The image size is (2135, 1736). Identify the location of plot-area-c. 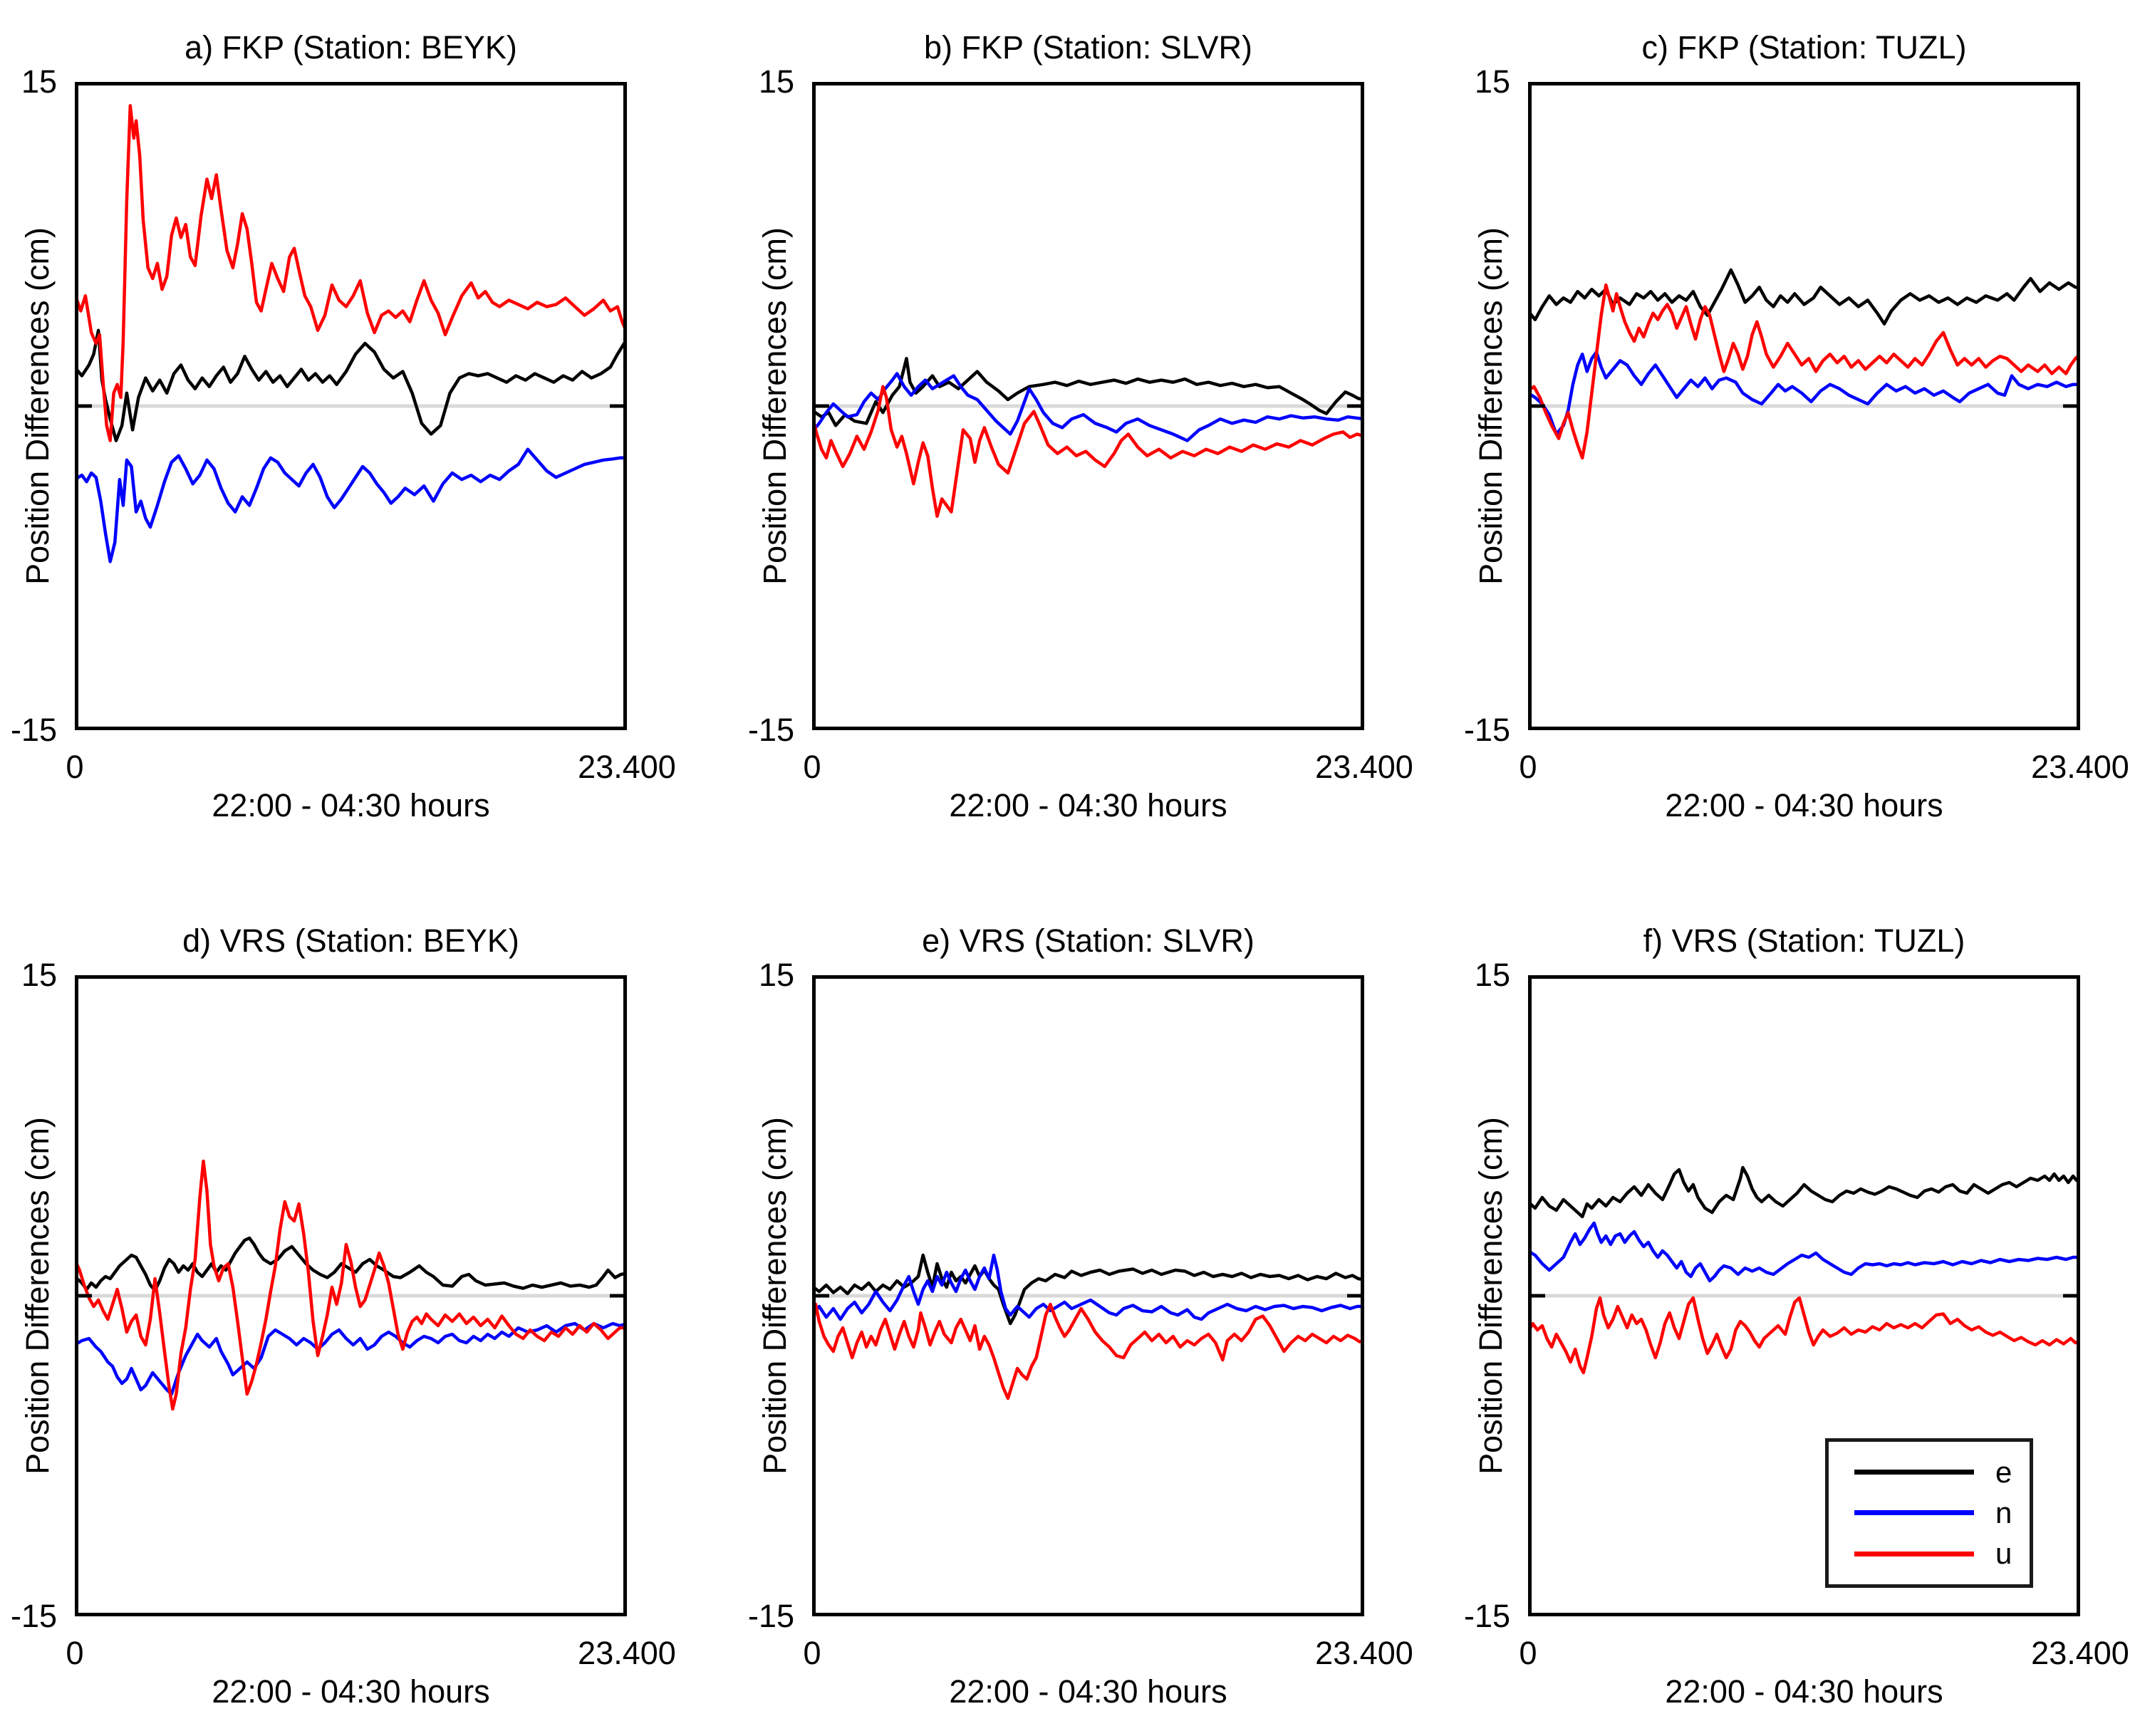
(1804, 406).